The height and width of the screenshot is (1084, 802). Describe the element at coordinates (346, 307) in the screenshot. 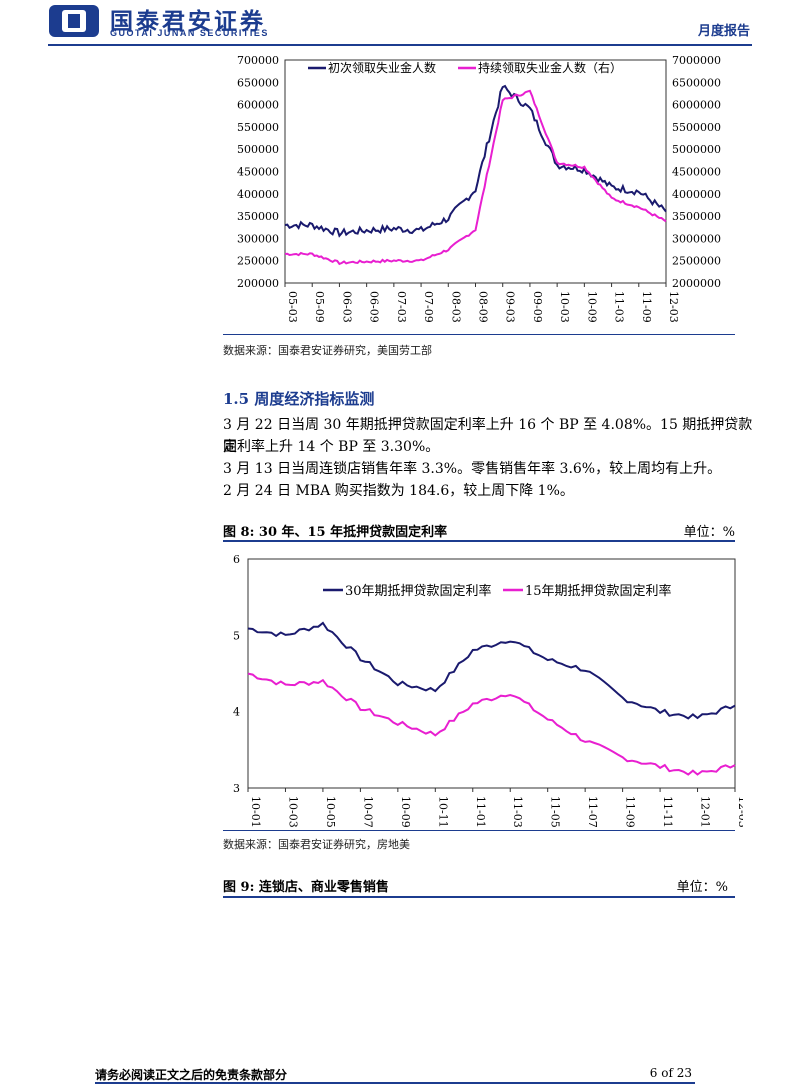

I see `x-tick-label: 06-03` at that location.